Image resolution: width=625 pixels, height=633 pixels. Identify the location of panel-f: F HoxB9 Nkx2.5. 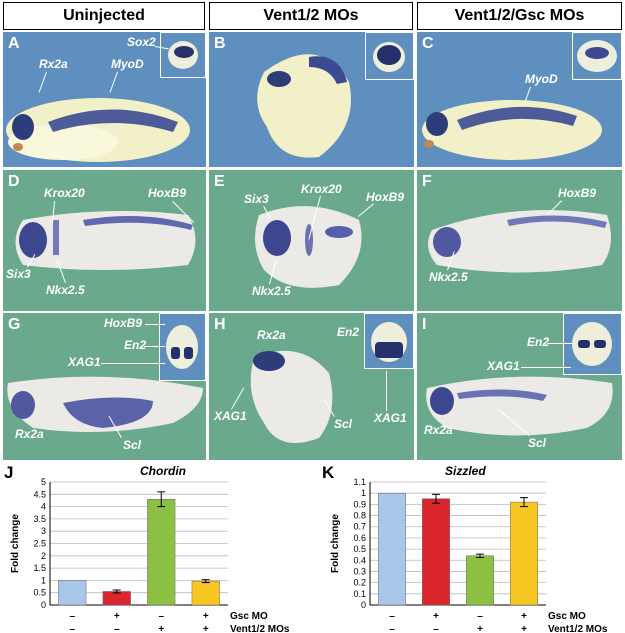
(519, 240).